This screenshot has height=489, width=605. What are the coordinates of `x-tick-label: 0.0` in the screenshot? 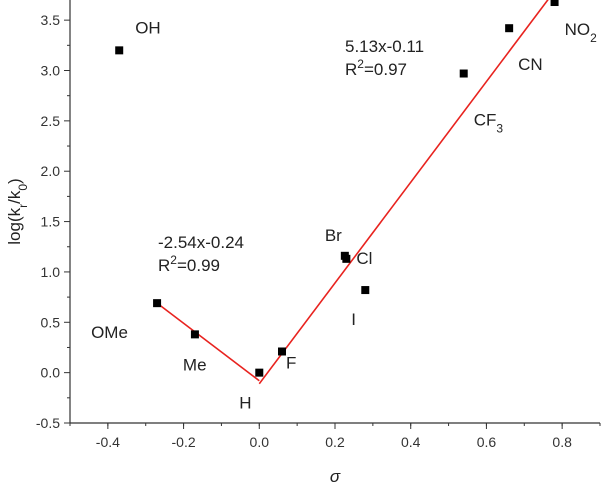 It's located at (260, 442).